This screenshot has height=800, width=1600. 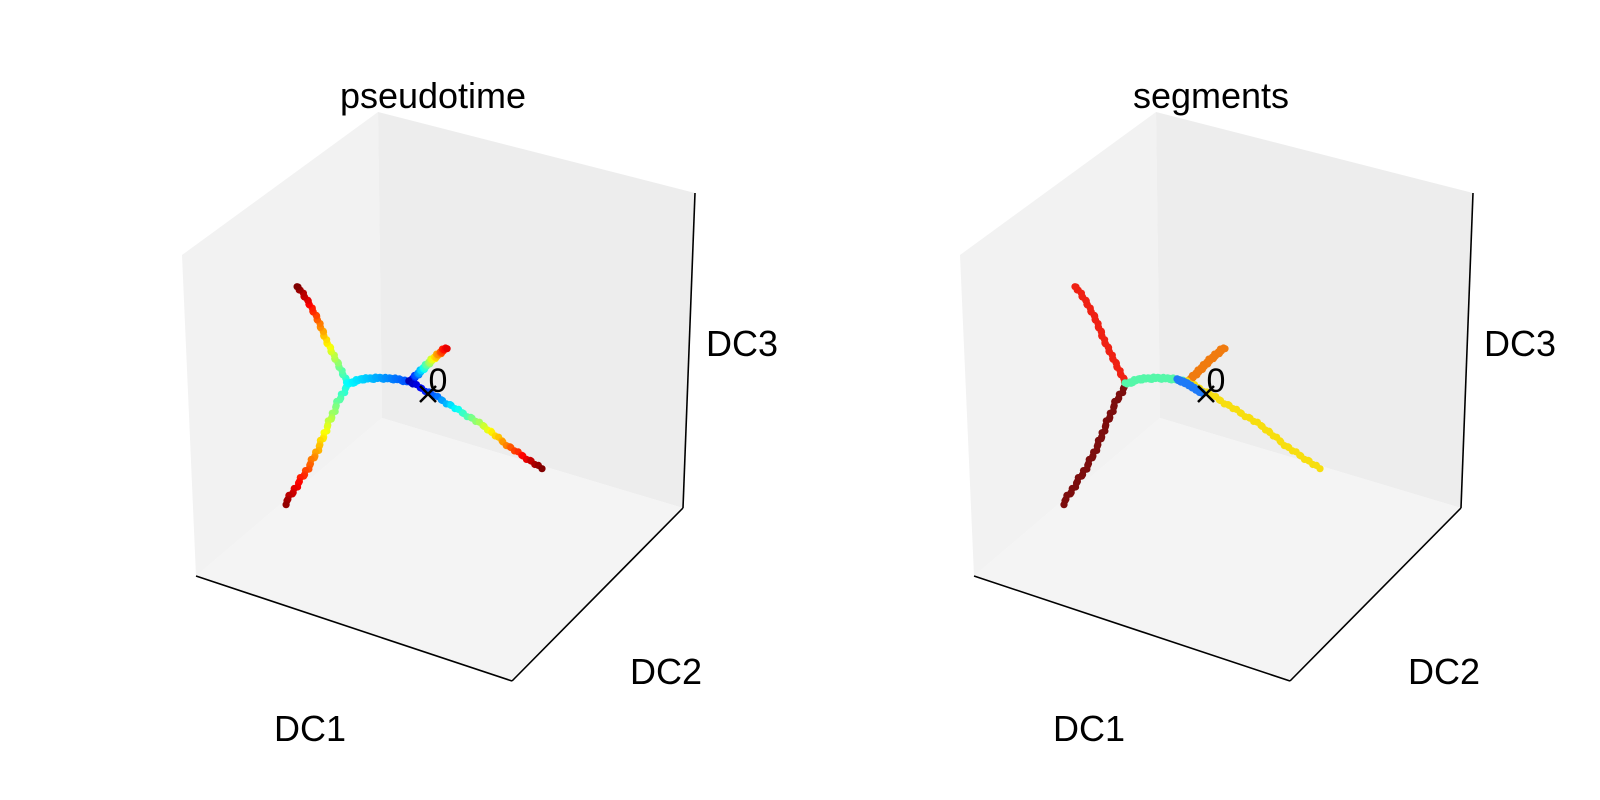 What do you see at coordinates (1211, 95) in the screenshot?
I see `chart-title: segments` at bounding box center [1211, 95].